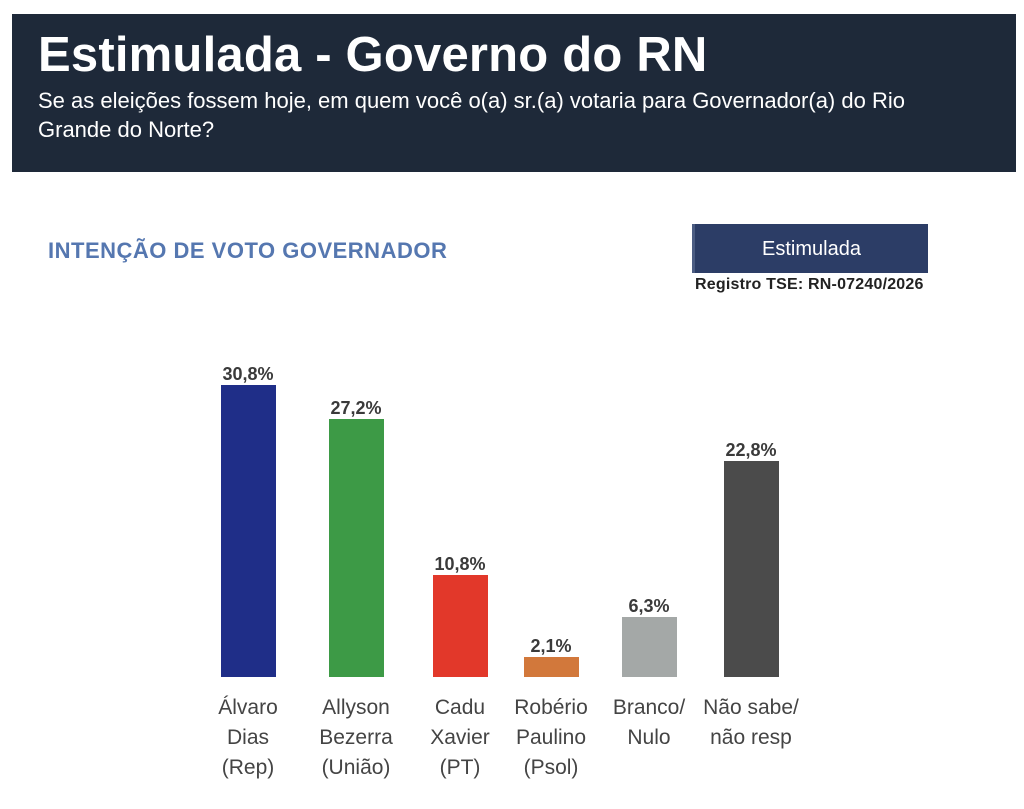 The image size is (1024, 809). I want to click on bar-nao-sabe-nao-resp, so click(751, 568).